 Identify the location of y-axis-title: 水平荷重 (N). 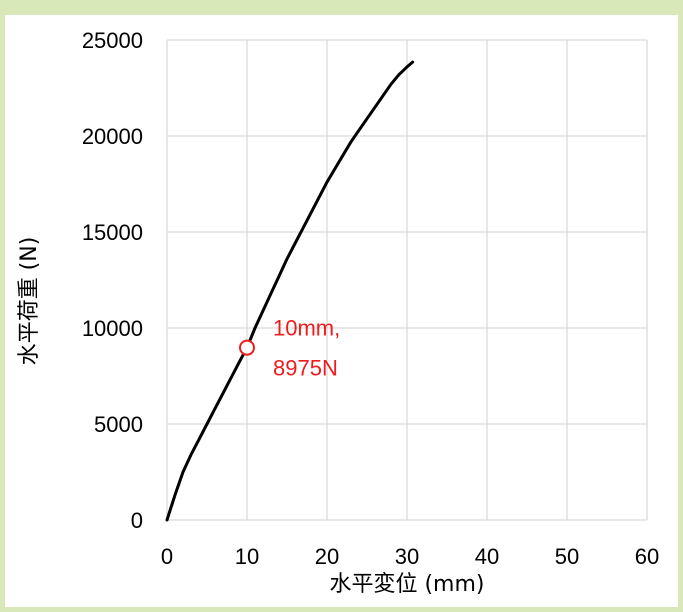
(29, 301).